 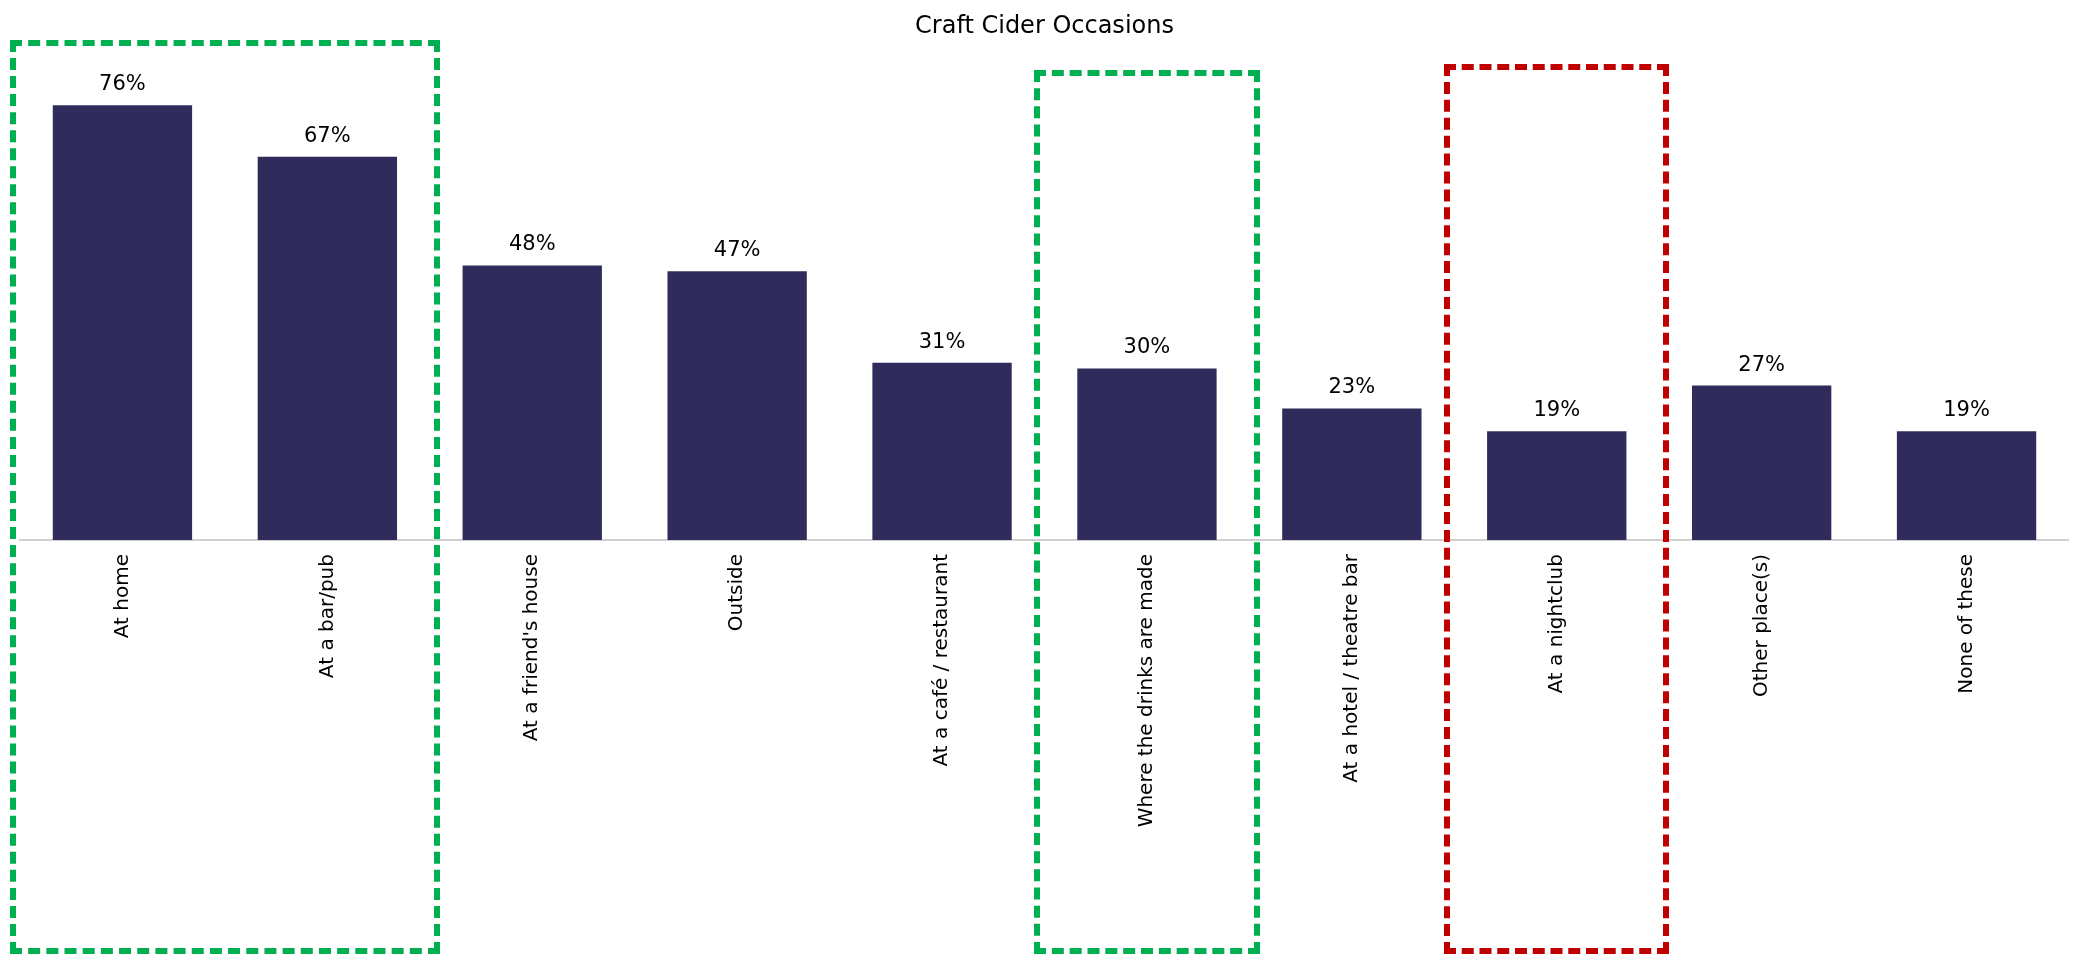 What do you see at coordinates (1350, 668) in the screenshot?
I see `x-tick-label: At a hotel / theatre bar` at bounding box center [1350, 668].